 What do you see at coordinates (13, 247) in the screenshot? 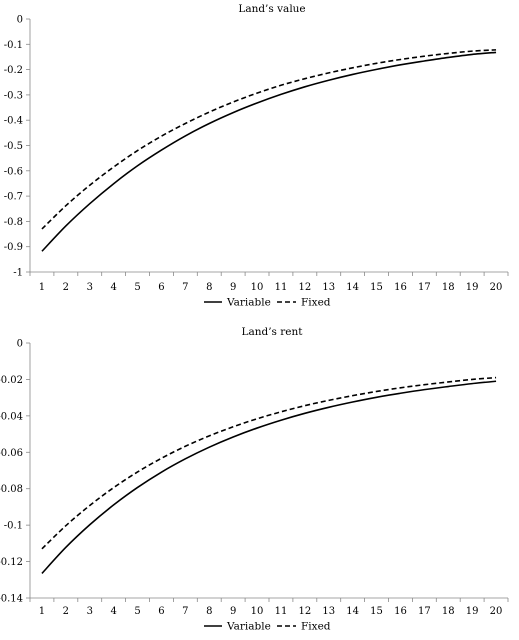
I see `y-tick-label: -0.9` at bounding box center [13, 247].